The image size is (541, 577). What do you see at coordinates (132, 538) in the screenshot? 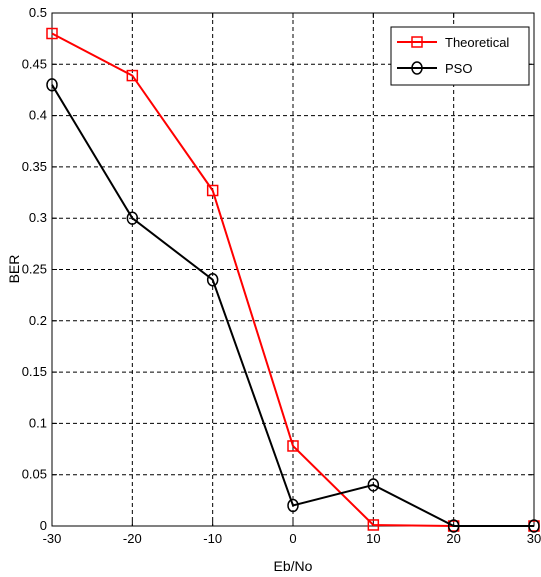
I see `x-tick-label: -20` at bounding box center [132, 538].